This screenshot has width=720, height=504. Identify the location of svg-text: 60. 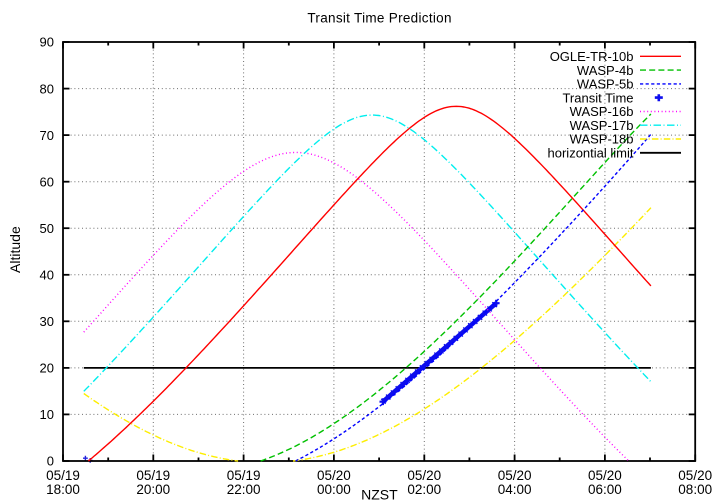
(47, 181).